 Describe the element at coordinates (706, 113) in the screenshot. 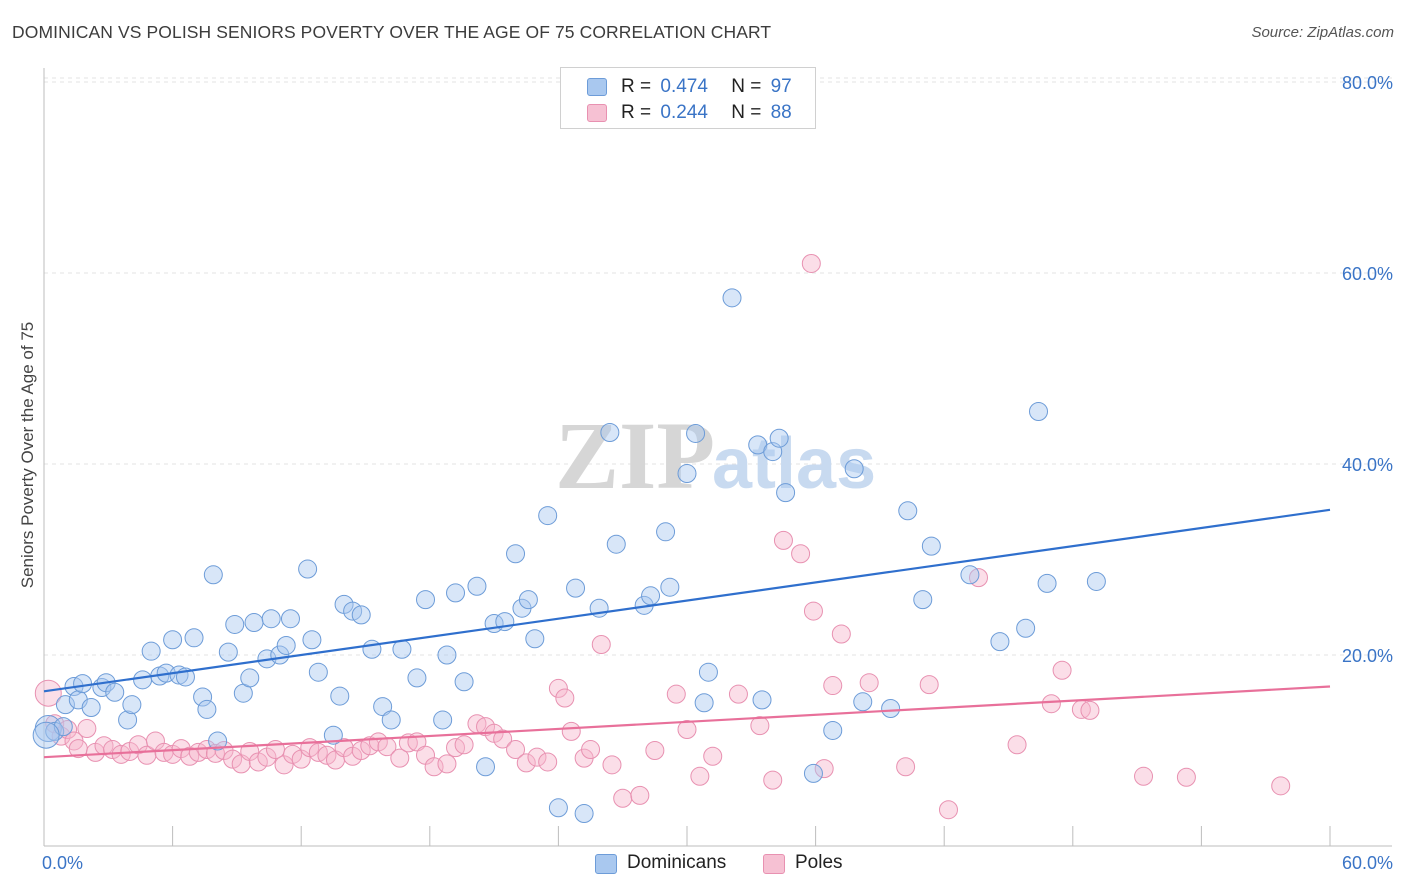

I see `legend-text-poles: R = 0.244 N = 88` at that location.